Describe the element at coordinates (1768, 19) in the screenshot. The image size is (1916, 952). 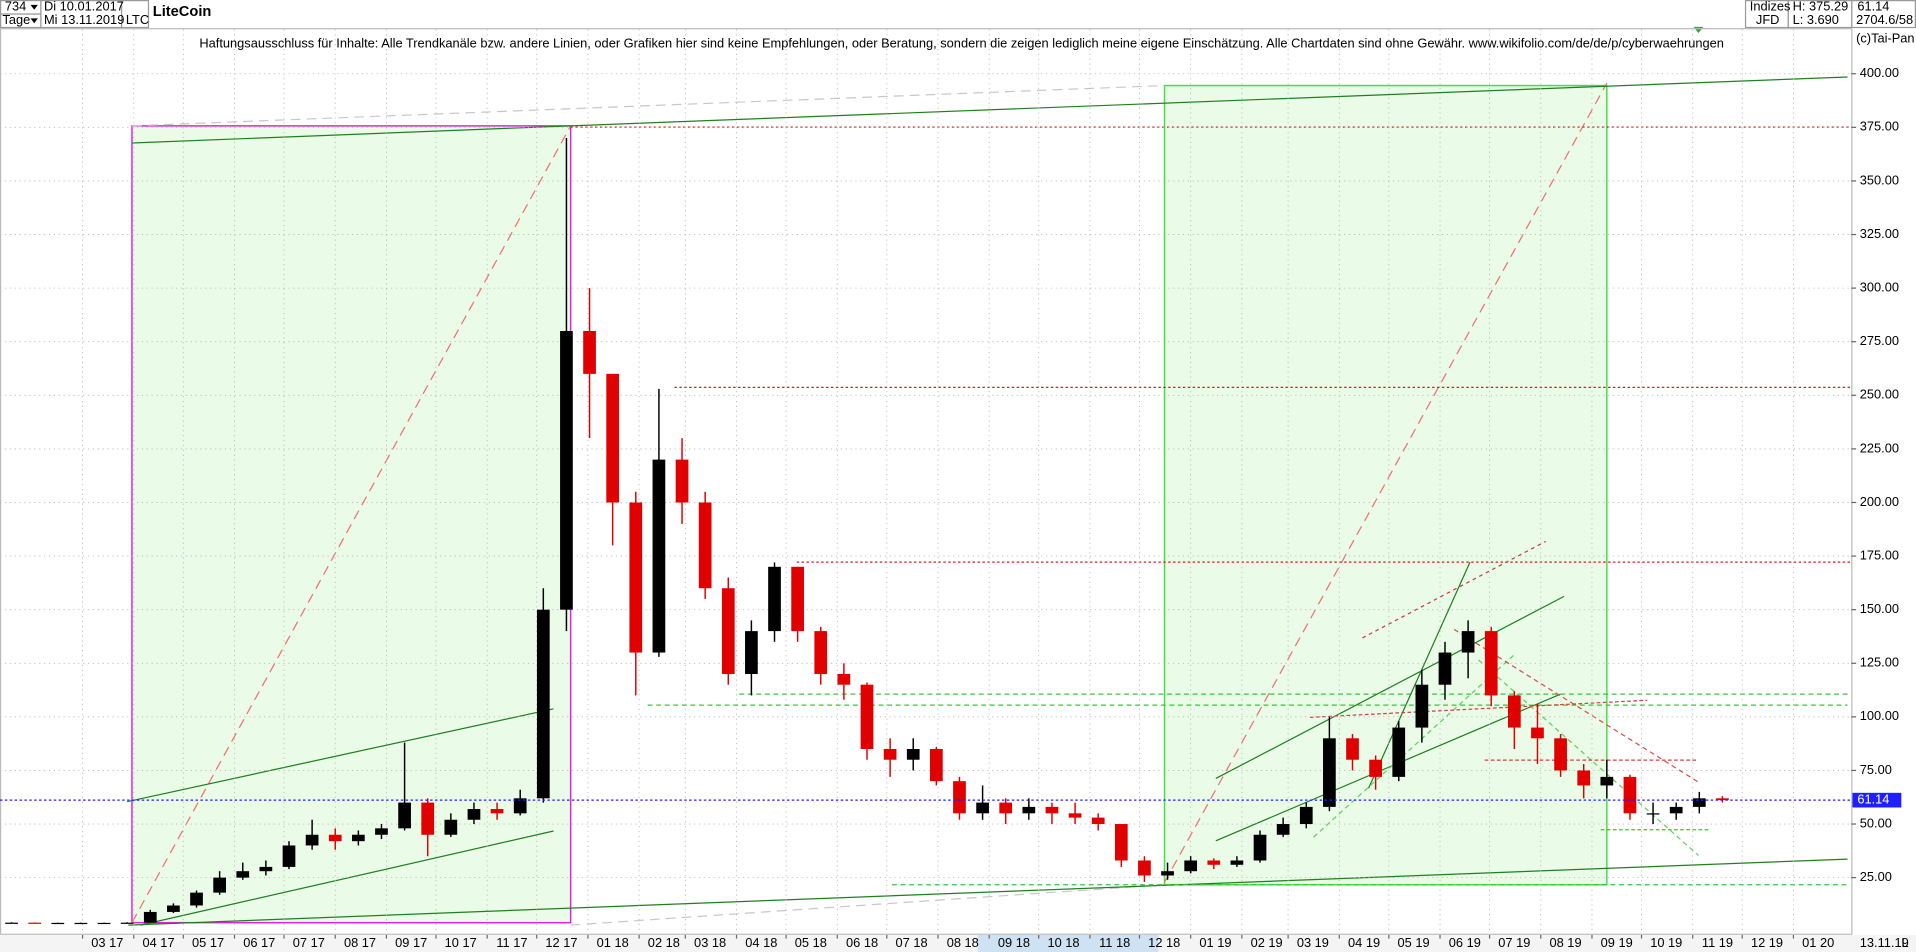
I see `broker: JFD` at that location.